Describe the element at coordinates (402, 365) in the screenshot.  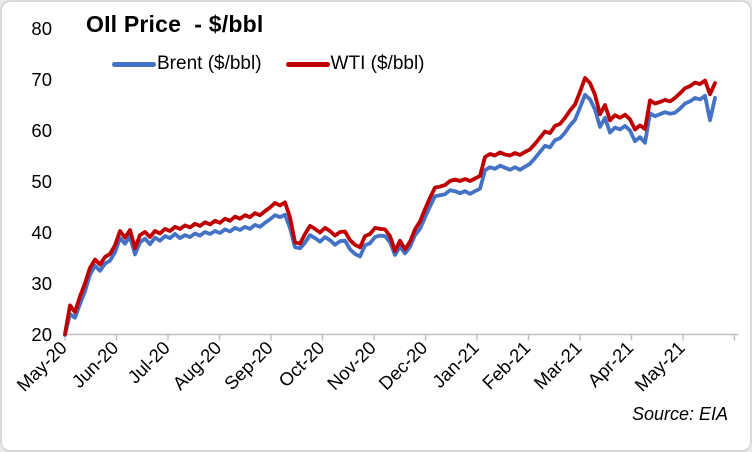
I see `x-axis-label: Dec-20` at that location.